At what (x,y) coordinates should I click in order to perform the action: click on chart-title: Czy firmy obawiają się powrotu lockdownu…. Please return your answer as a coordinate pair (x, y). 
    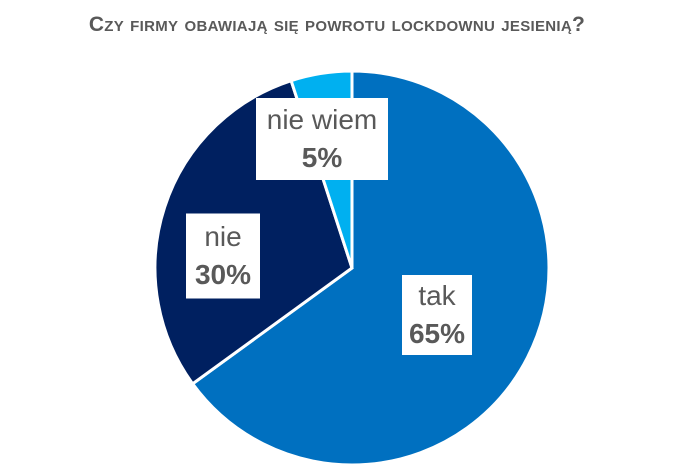
    Looking at the image, I should click on (337, 24).